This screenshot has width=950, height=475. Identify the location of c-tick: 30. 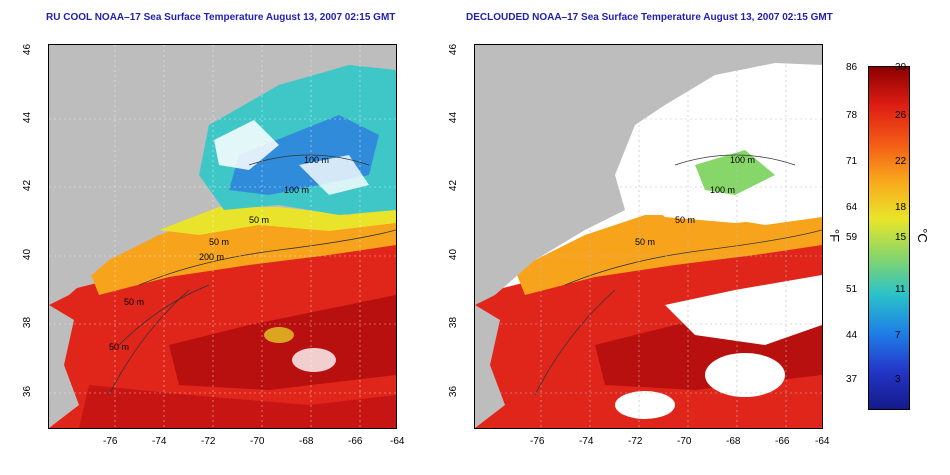
(901, 67).